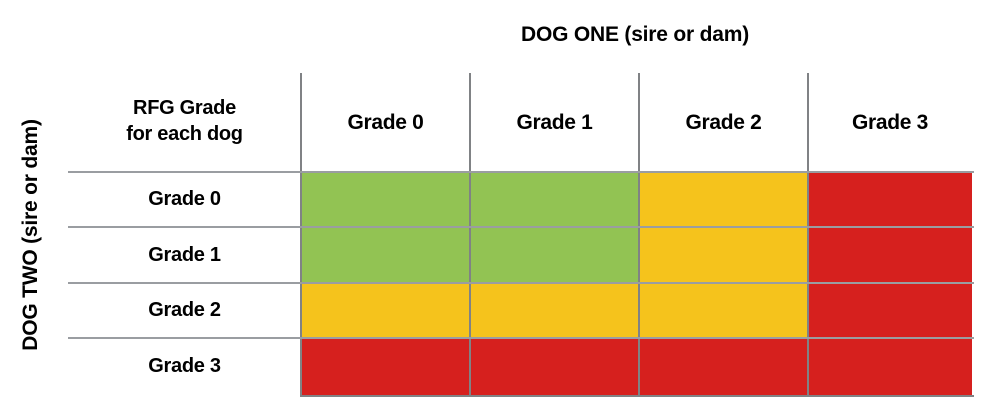 The height and width of the screenshot is (412, 1000). I want to click on corner-header-line2: for each dog, so click(184, 133).